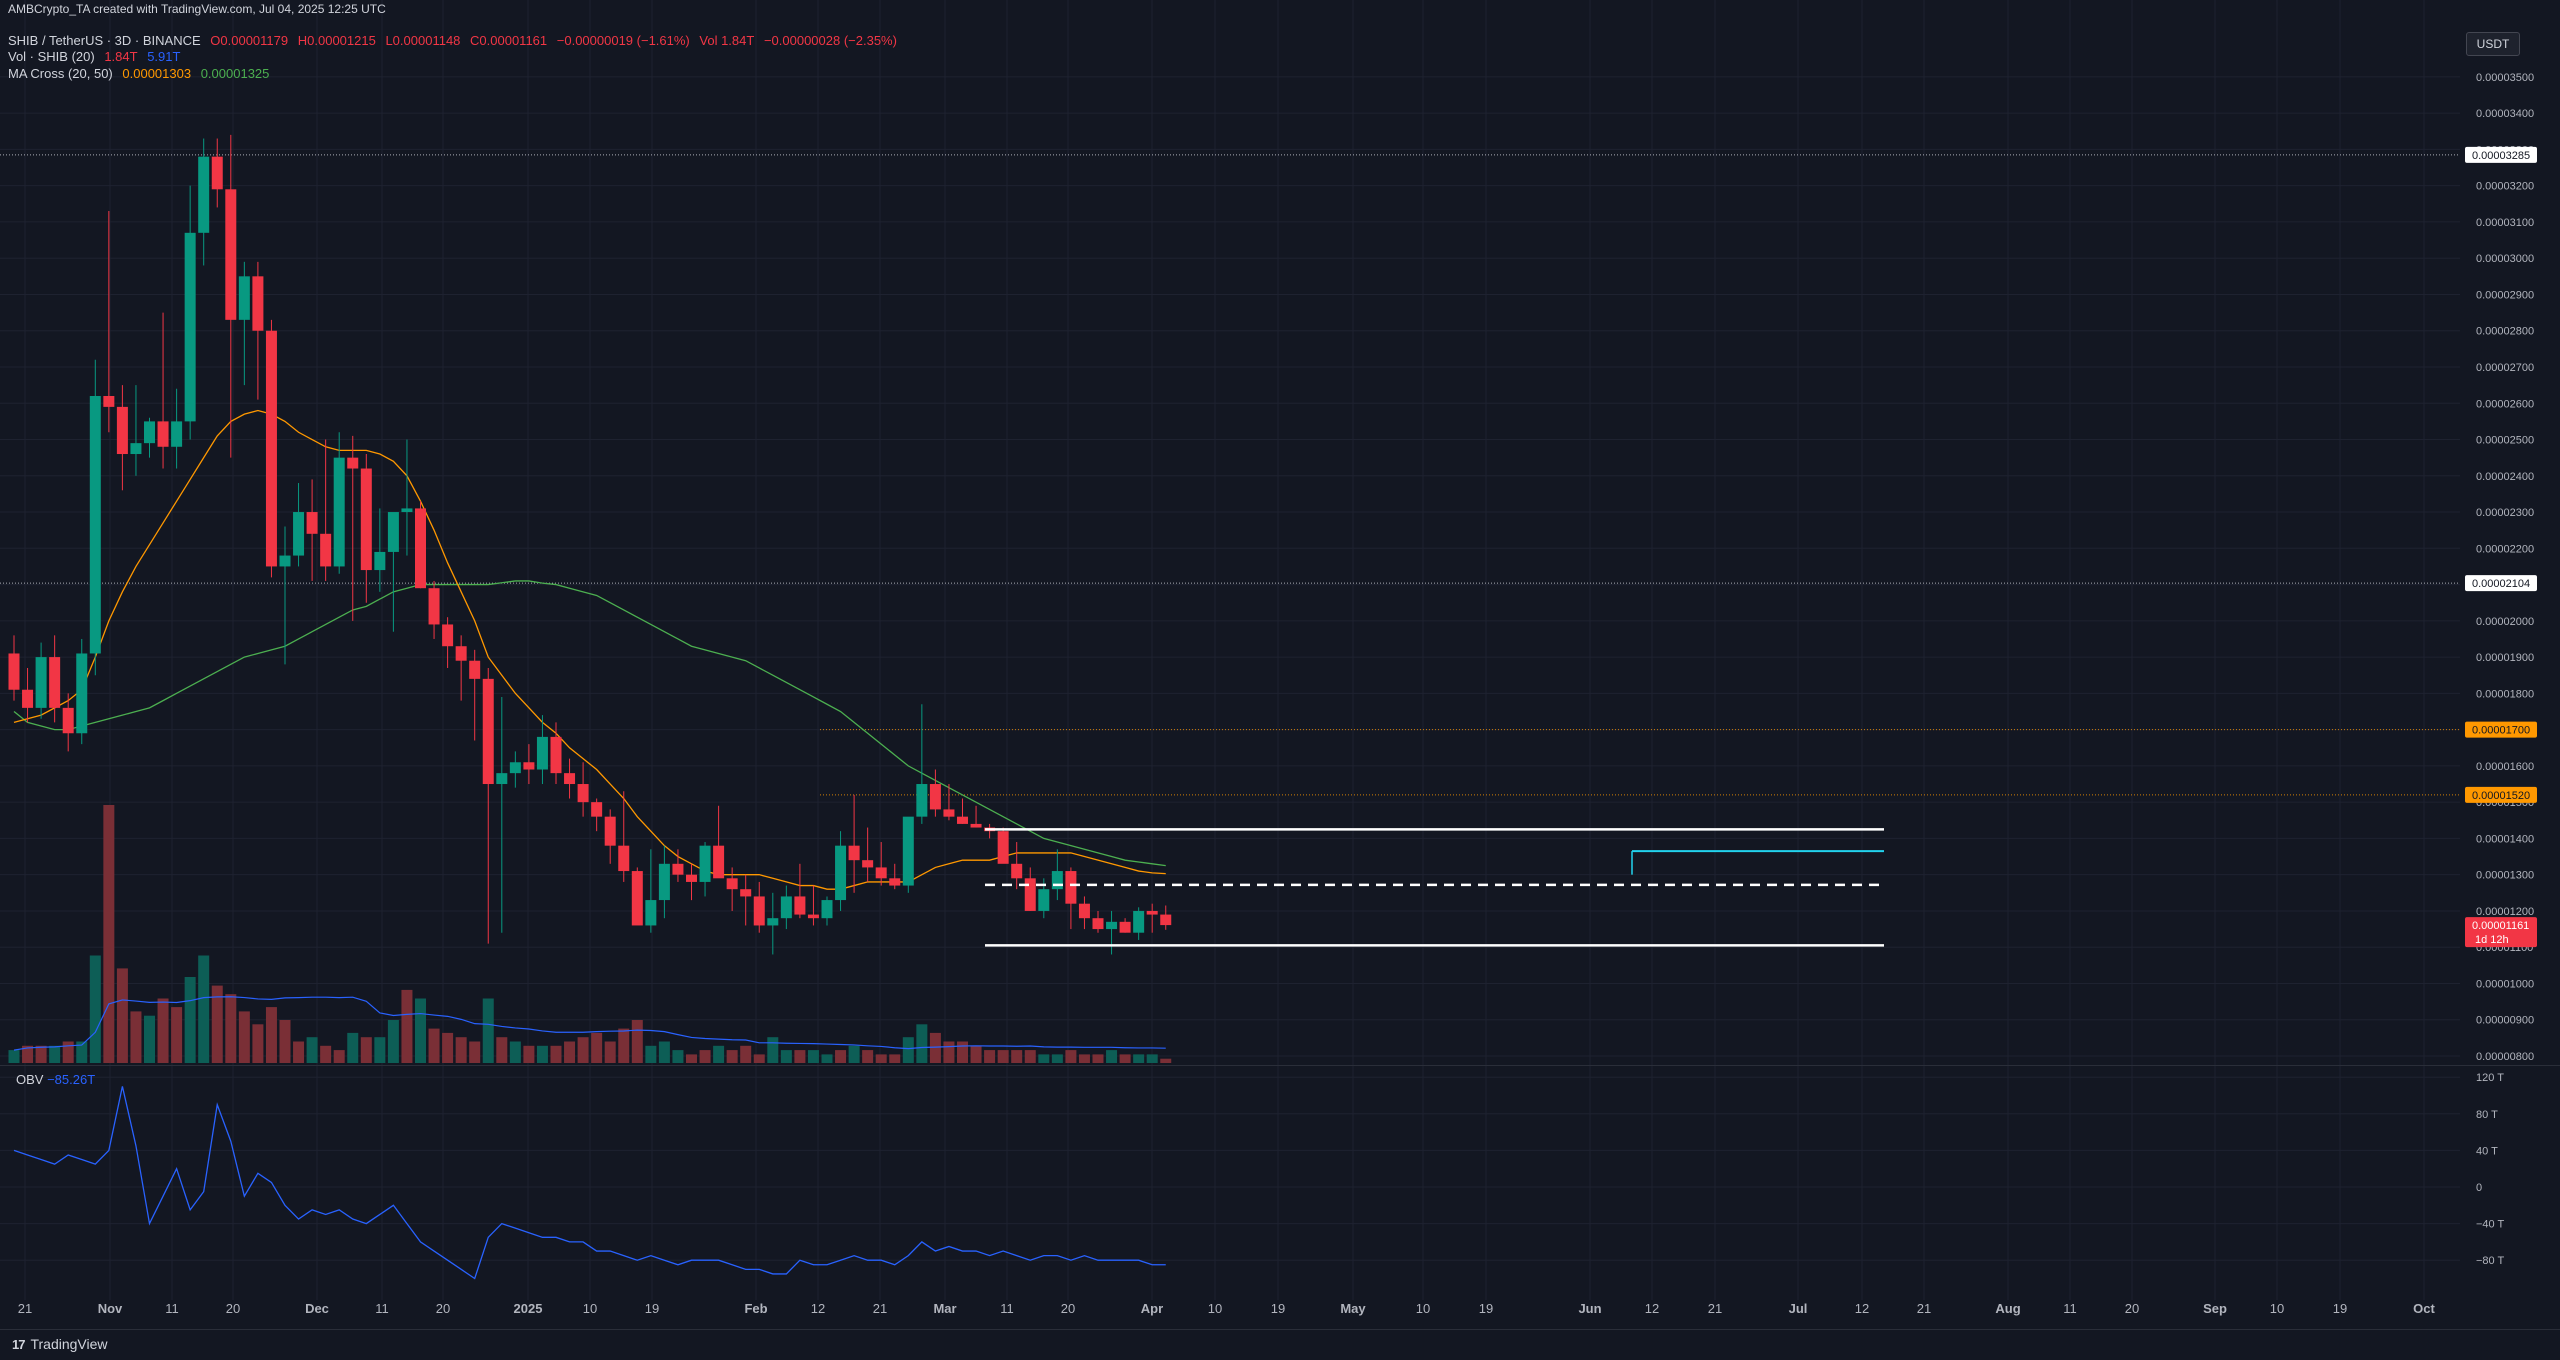 This screenshot has width=2560, height=1360. Describe the element at coordinates (944, 1308) in the screenshot. I see `time-tick-label: Mar` at that location.